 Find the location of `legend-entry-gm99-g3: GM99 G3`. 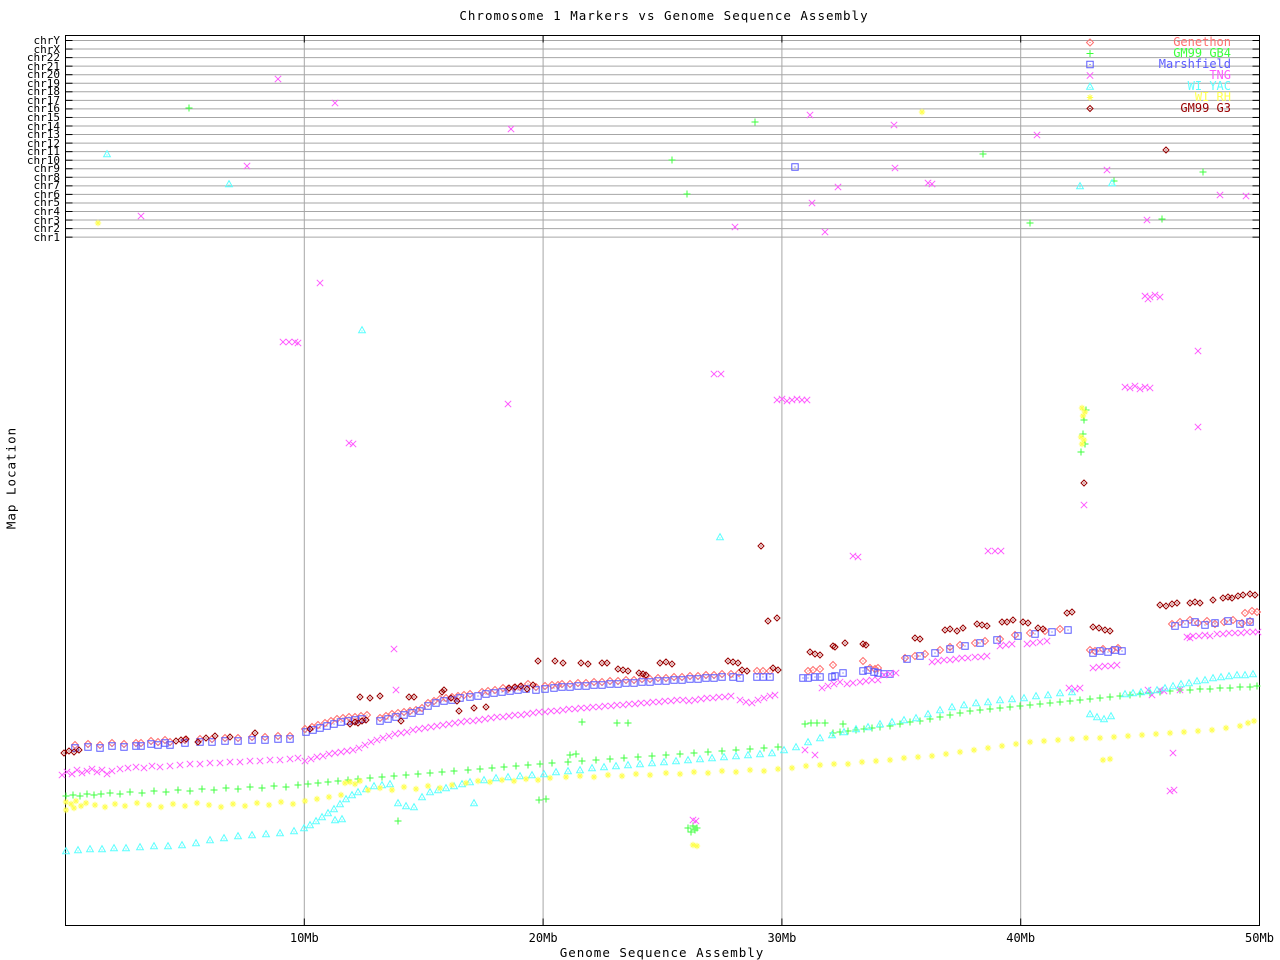

legend-entry-gm99-g3: GM99 G3 is located at coordinates (1158, 107).